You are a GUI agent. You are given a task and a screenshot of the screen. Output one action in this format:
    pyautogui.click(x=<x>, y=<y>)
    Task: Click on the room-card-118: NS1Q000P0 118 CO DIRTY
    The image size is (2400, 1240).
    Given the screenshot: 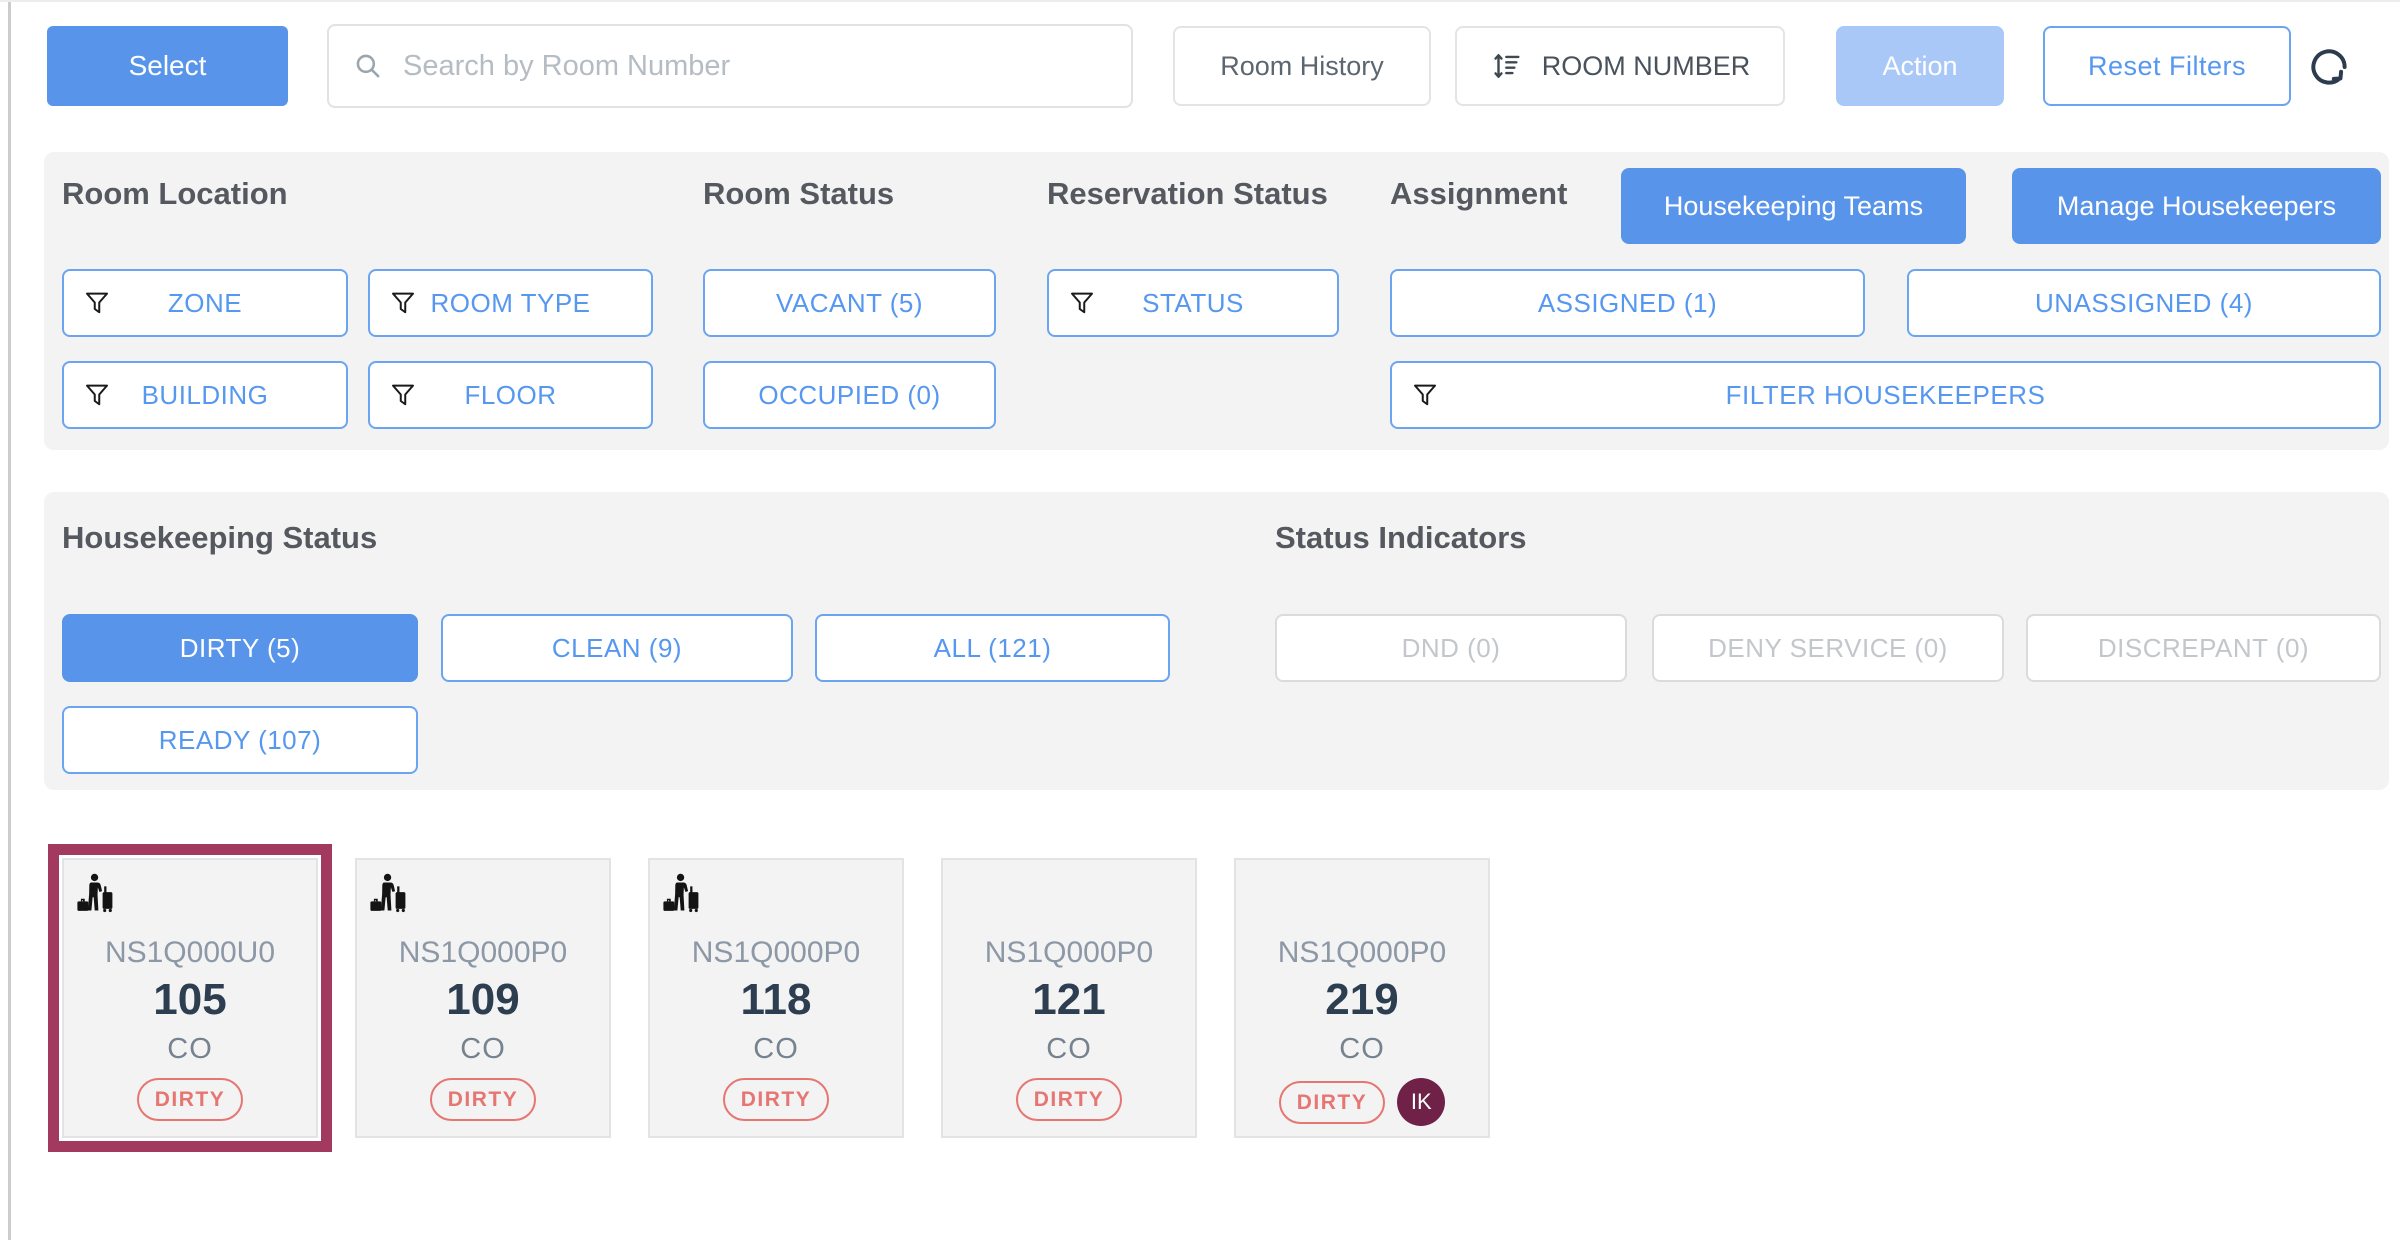 What is the action you would take?
    pyautogui.click(x=776, y=998)
    